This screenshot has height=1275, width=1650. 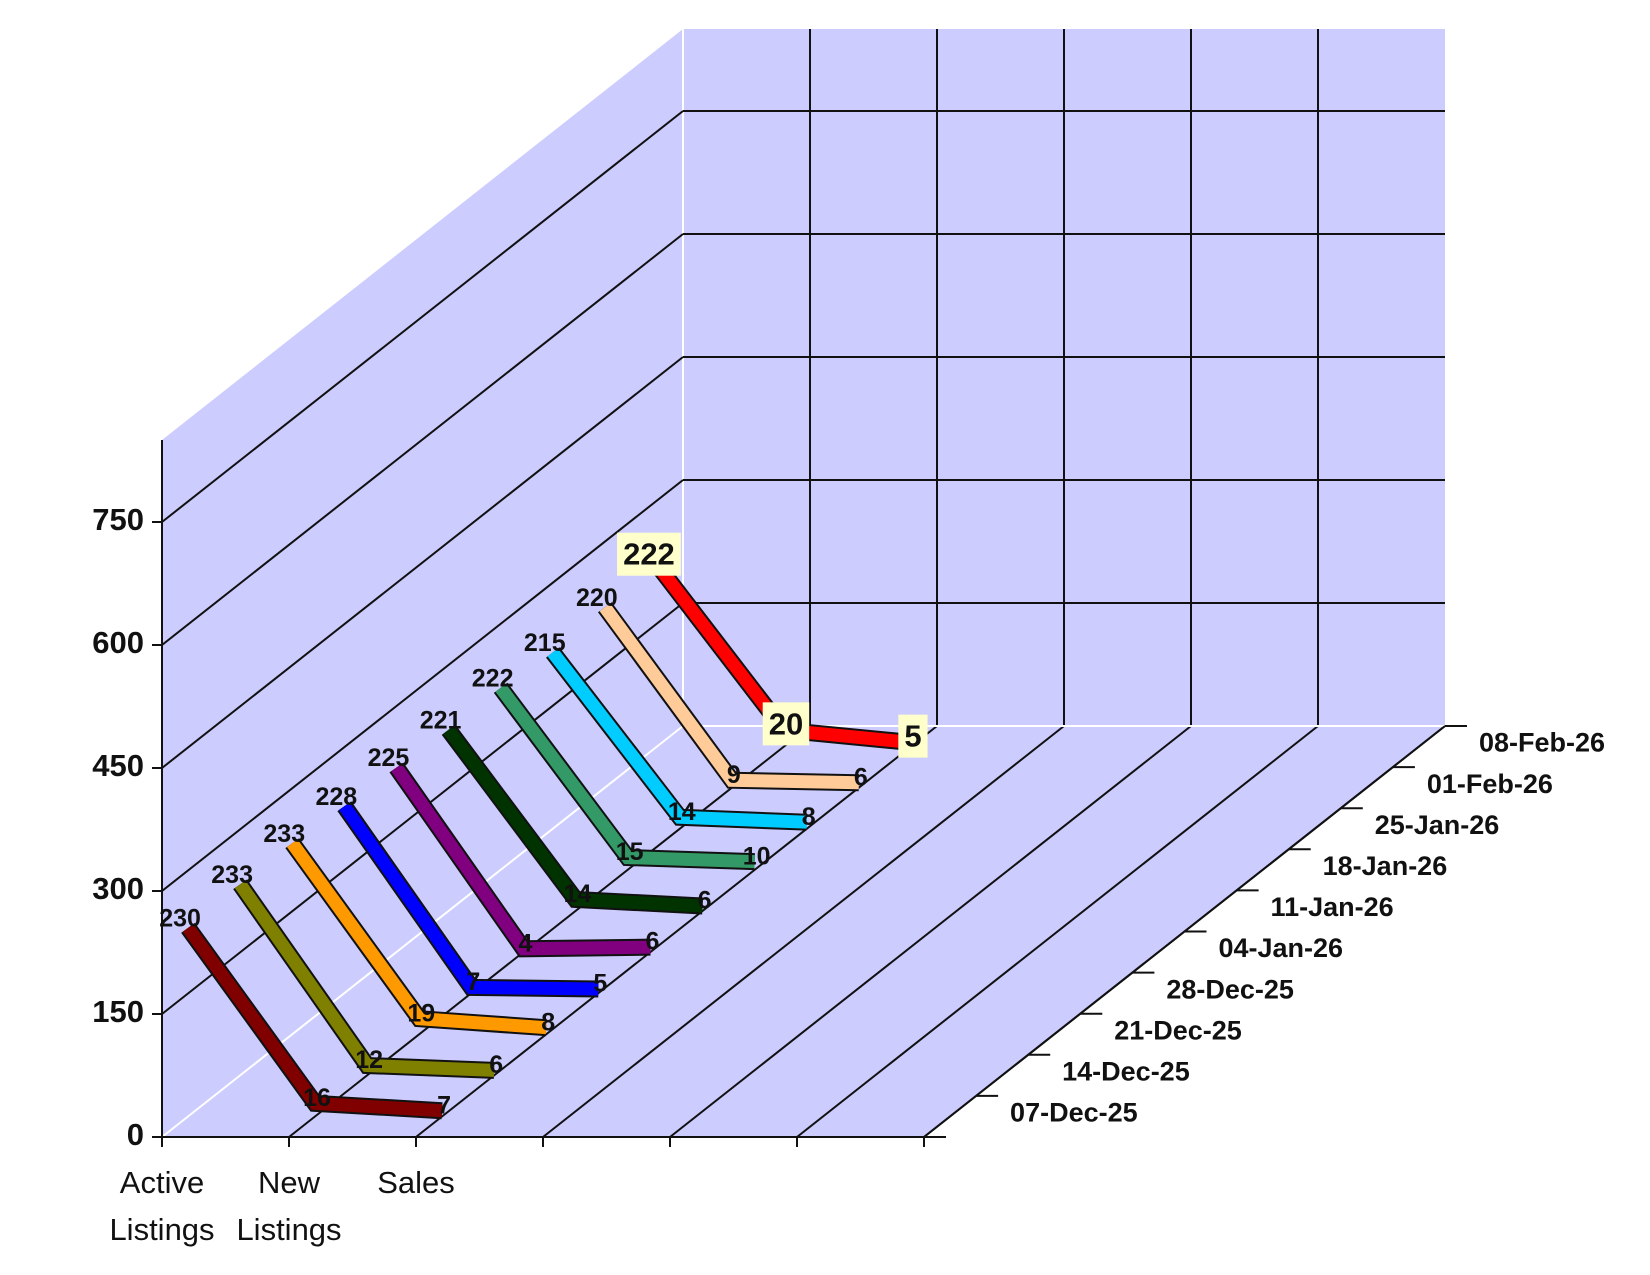 What do you see at coordinates (416, 1182) in the screenshot?
I see `x-tick-label: Sales` at bounding box center [416, 1182].